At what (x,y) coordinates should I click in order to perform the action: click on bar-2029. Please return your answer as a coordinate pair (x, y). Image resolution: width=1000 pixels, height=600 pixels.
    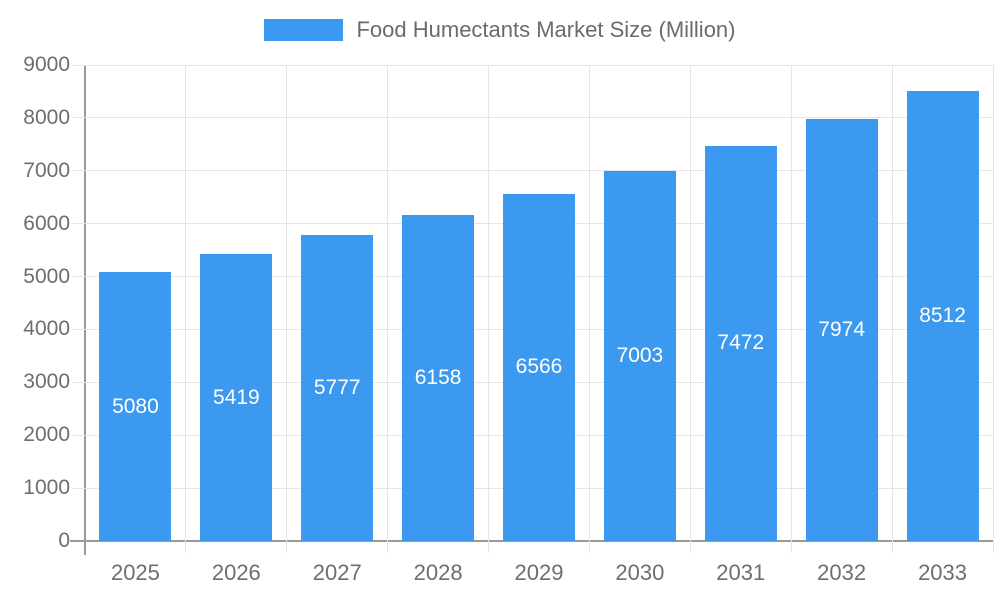
    Looking at the image, I should click on (539, 367).